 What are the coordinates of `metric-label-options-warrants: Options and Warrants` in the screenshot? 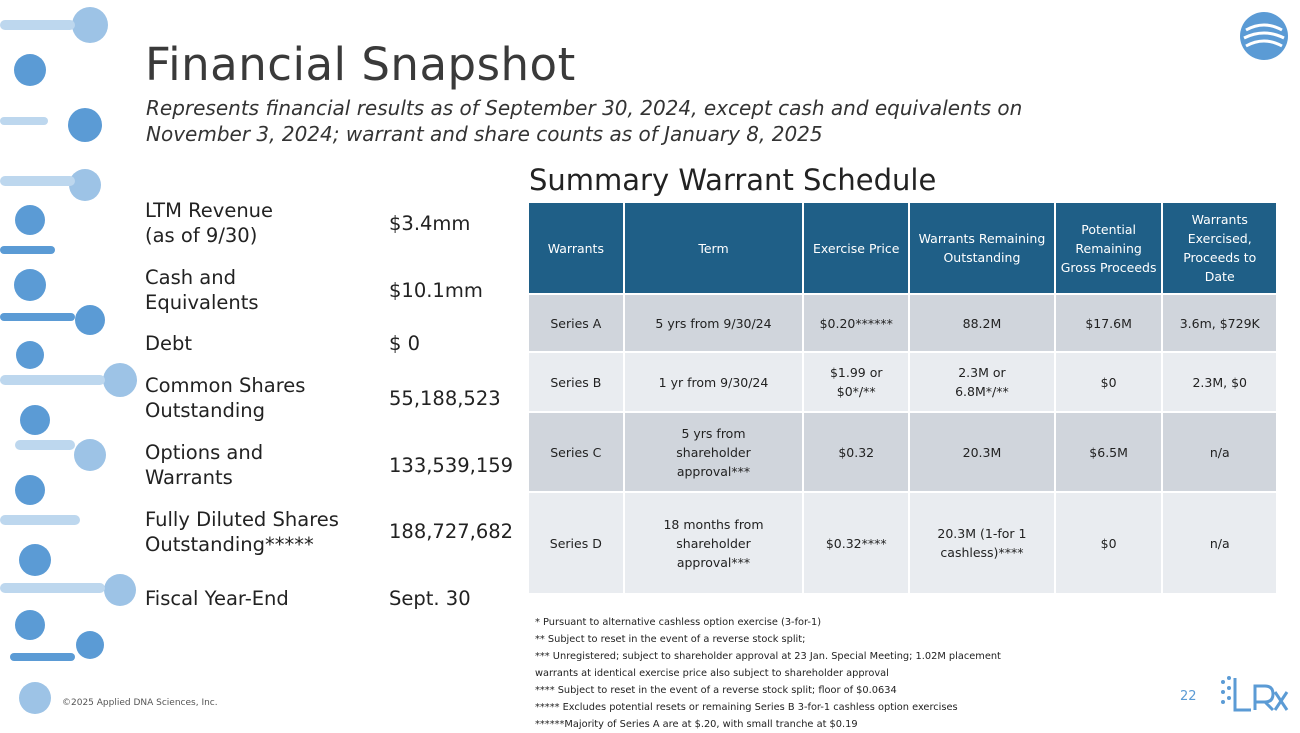 It's located at (204, 465).